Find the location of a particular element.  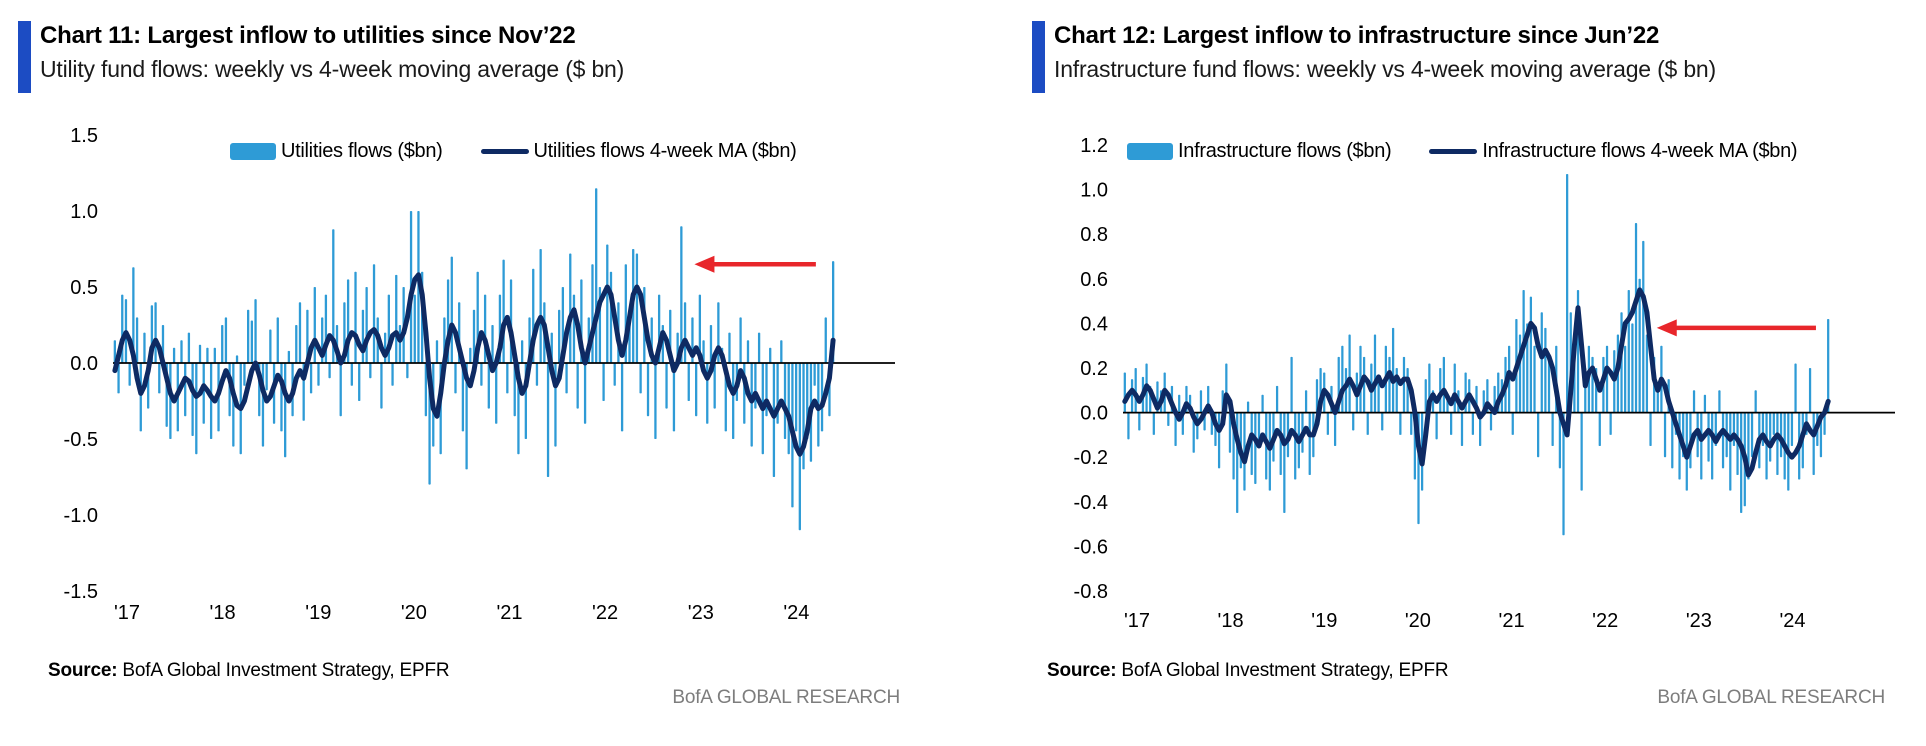

infrastructure-x-axis-labels: '17 '18 '19 '20 '21 '22 '23 '24 is located at coordinates (1465, 621).